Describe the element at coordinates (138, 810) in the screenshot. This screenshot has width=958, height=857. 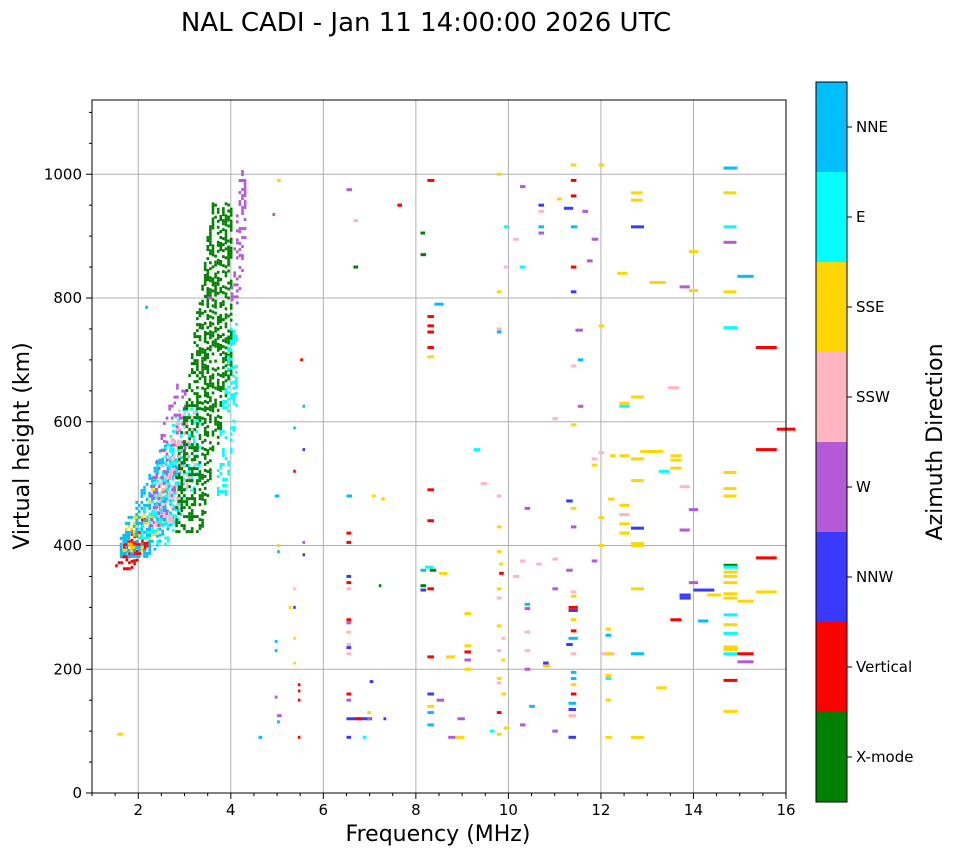
I see `x-tick-label: 2` at that location.